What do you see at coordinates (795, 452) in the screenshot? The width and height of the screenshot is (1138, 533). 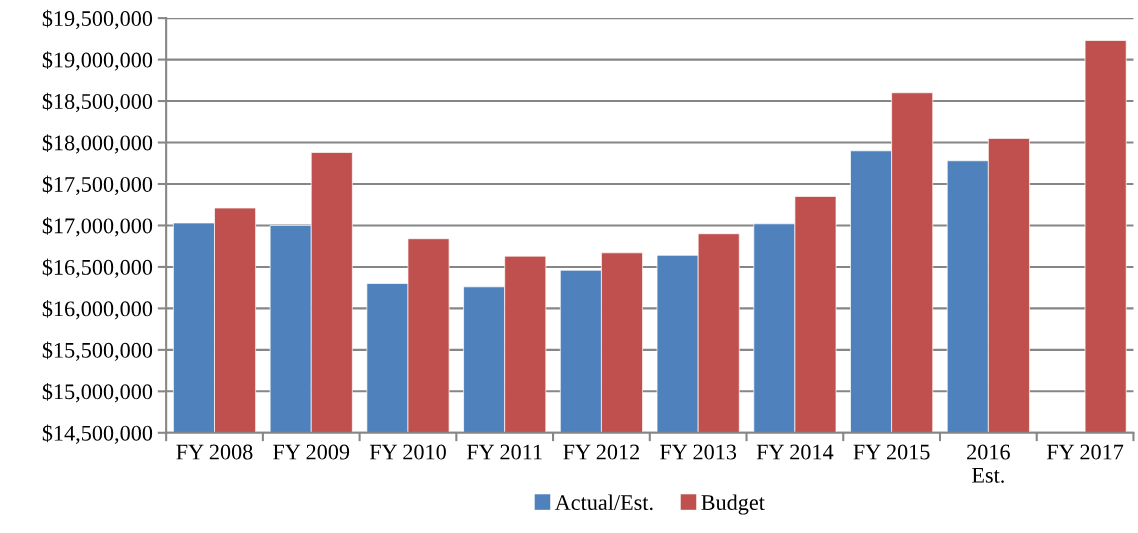 I see `x-tick-label: FY 2014` at bounding box center [795, 452].